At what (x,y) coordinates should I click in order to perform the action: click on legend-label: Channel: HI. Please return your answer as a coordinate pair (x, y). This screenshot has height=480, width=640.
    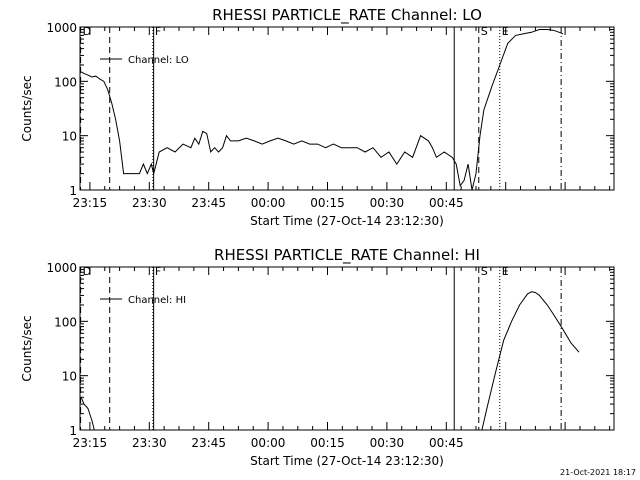
    Looking at the image, I should click on (157, 300).